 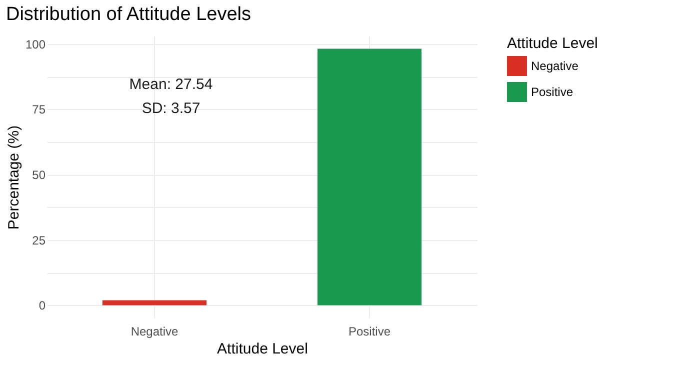 I want to click on legend-title: Attitude Level, so click(x=552, y=43).